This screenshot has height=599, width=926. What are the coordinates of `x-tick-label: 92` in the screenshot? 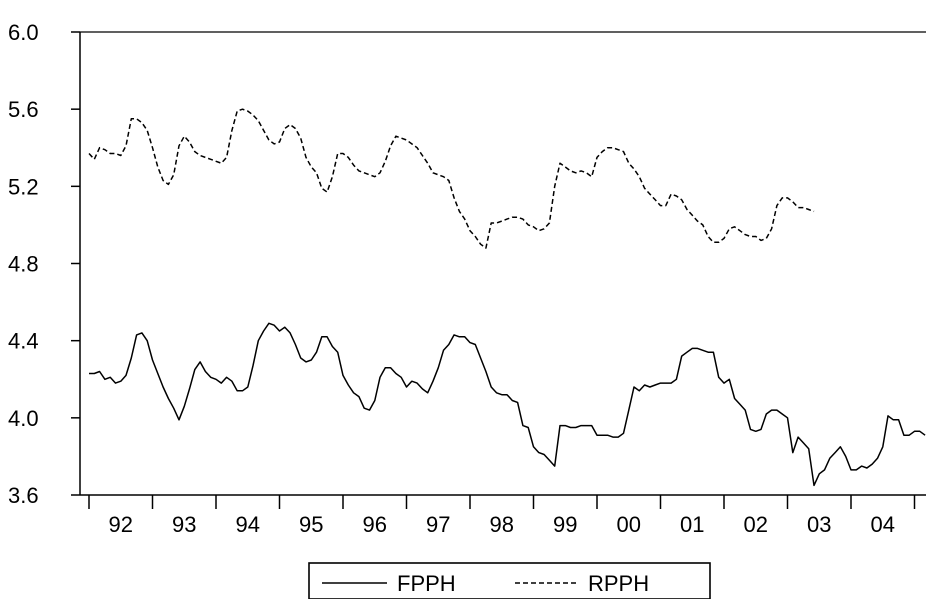 It's located at (121, 524).